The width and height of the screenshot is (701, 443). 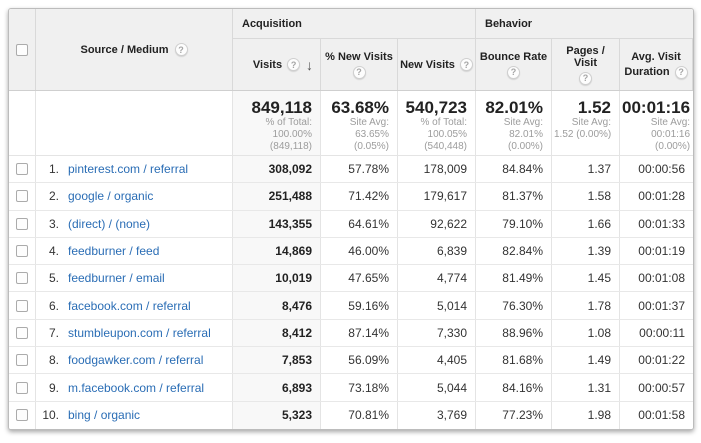 I want to click on pages-visit-value: 1.39, so click(x=586, y=251).